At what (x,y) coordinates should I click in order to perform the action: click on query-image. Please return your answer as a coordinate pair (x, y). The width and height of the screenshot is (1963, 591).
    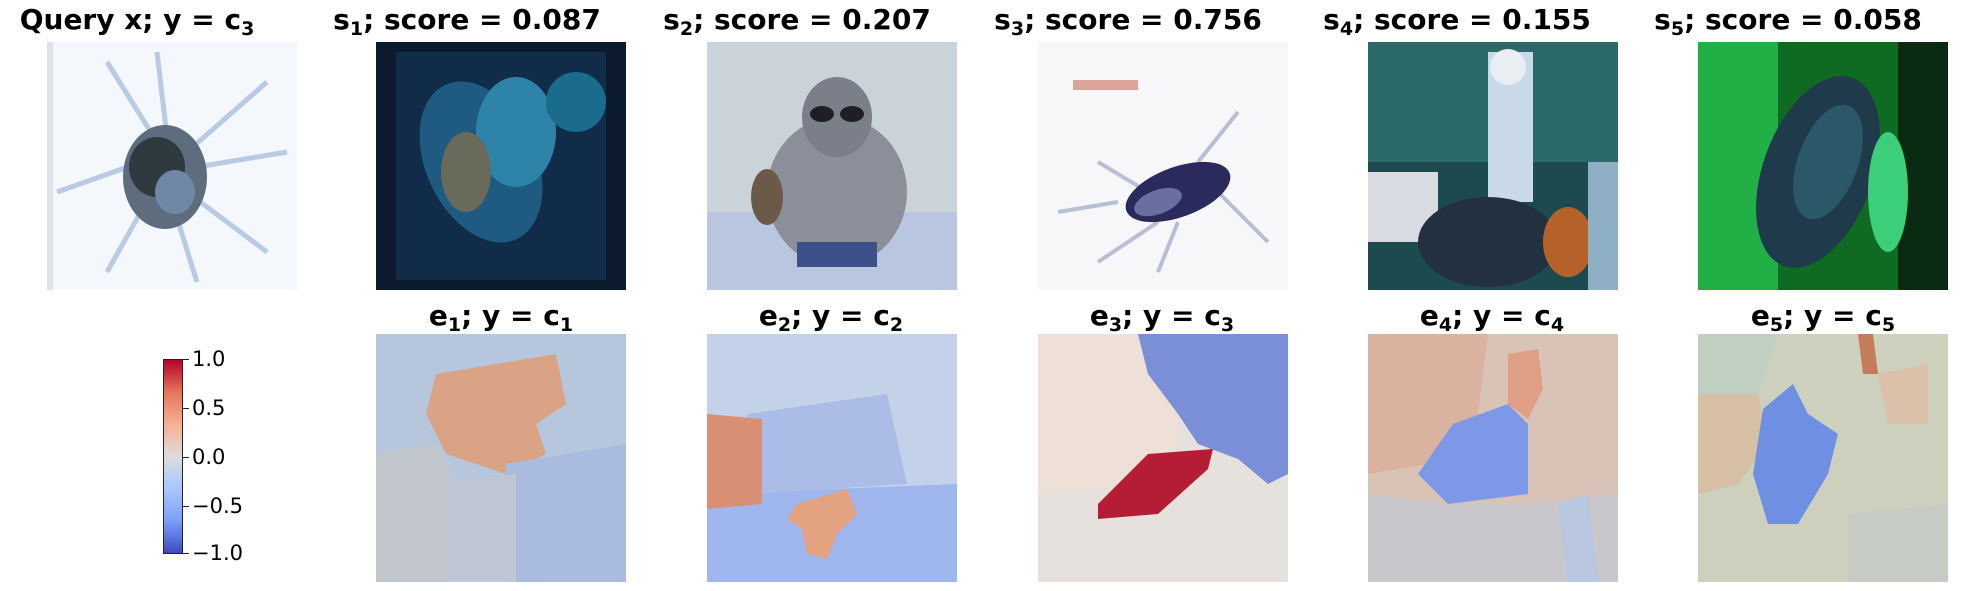
    Looking at the image, I should click on (172, 166).